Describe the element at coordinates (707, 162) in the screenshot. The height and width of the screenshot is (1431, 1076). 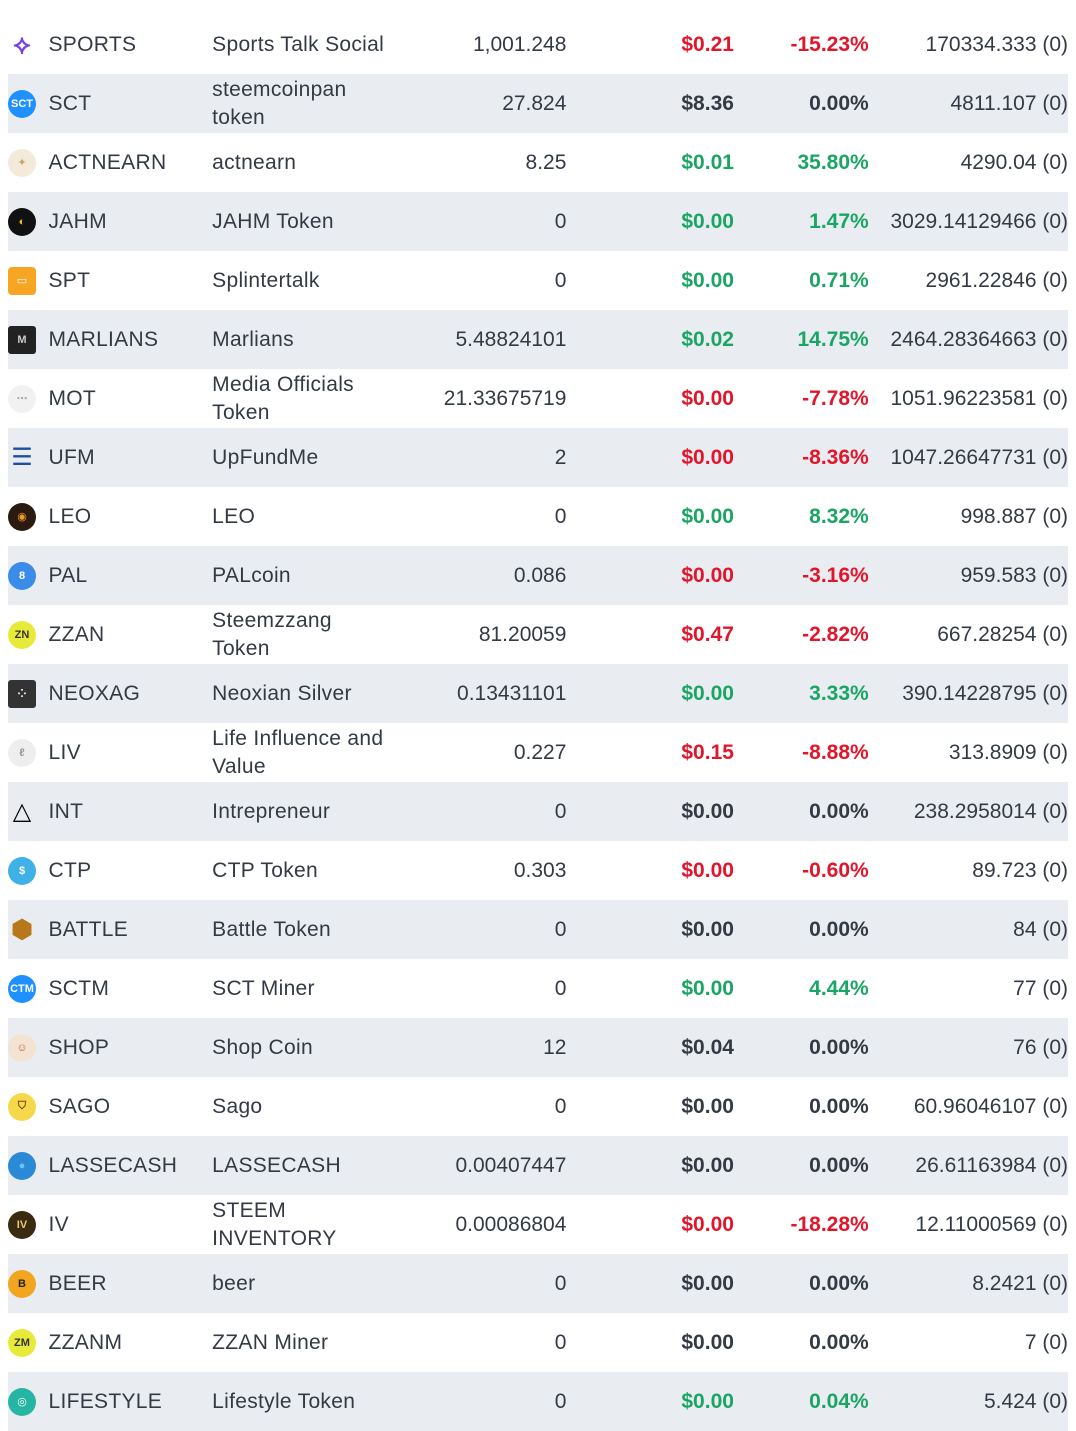
I see `token-price: $0.01` at that location.